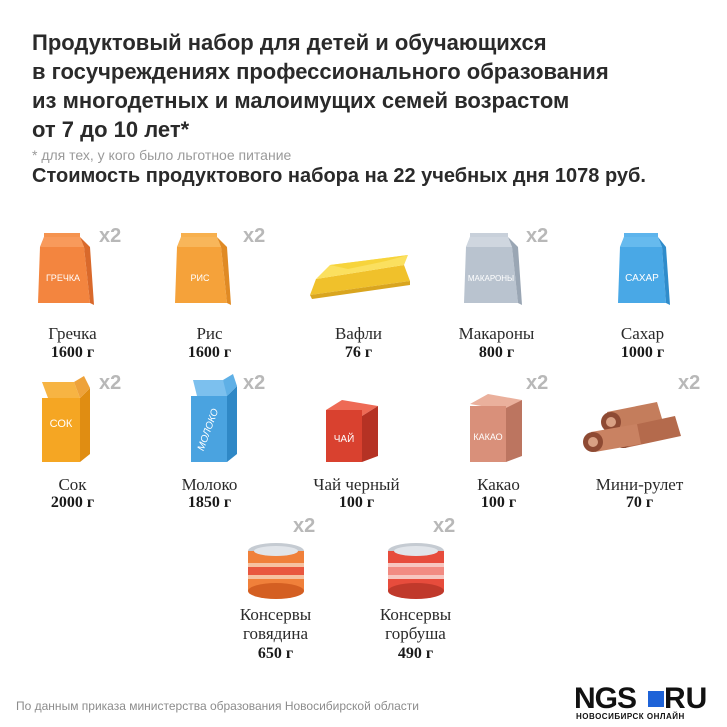 This screenshot has width=727, height=727. What do you see at coordinates (111, 129) in the screenshot?
I see `title-line: от 7 до 10 лет*` at bounding box center [111, 129].